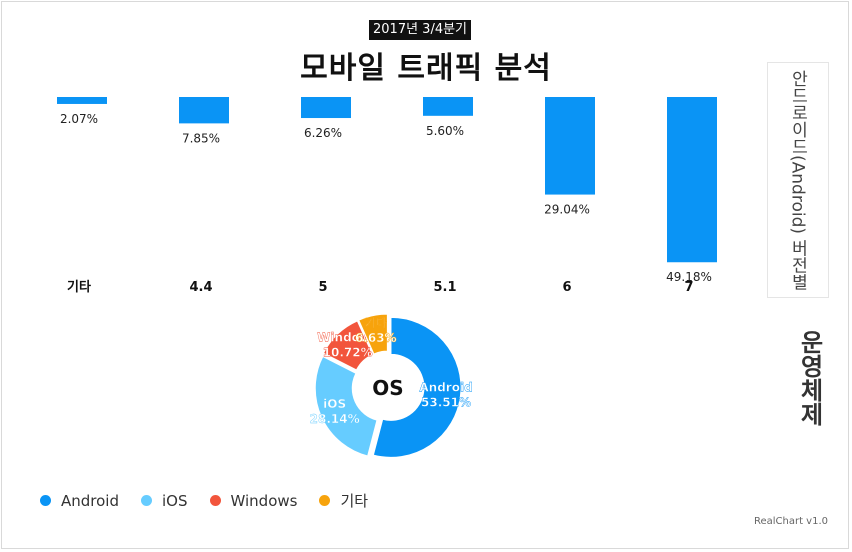 This screenshot has width=852, height=552. What do you see at coordinates (567, 210) in the screenshot?
I see `bar-value-label-4: 29.04%` at bounding box center [567, 210].